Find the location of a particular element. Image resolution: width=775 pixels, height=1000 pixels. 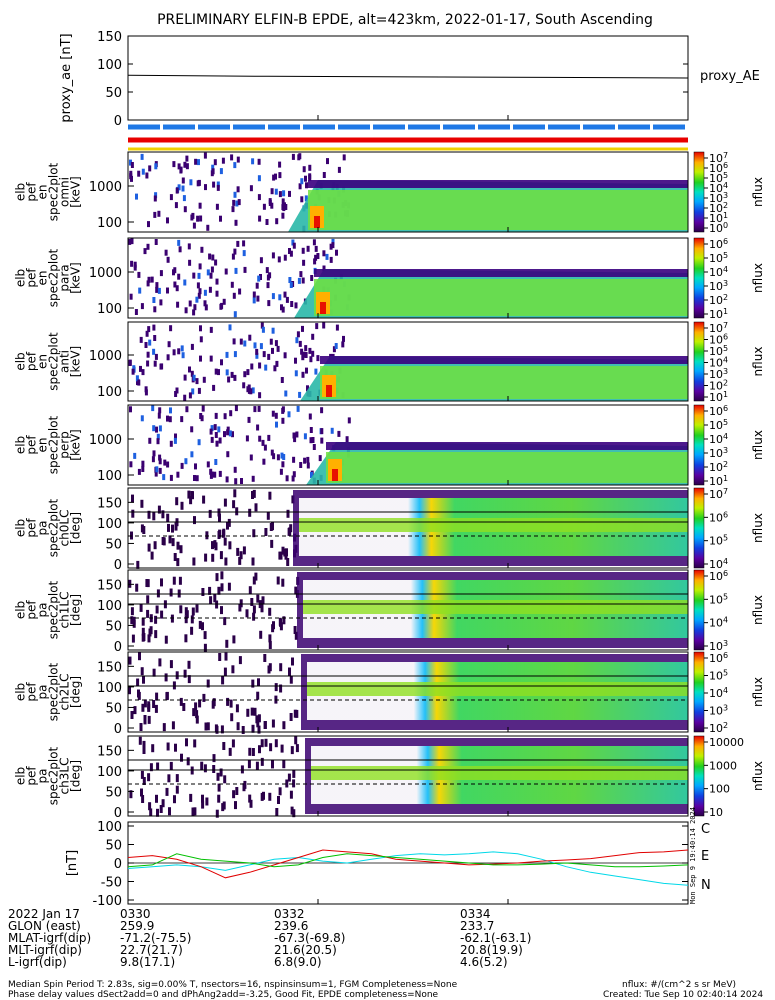

pa-panel-1-cbar-tick: 10⁶ is located at coordinates (718, 576).